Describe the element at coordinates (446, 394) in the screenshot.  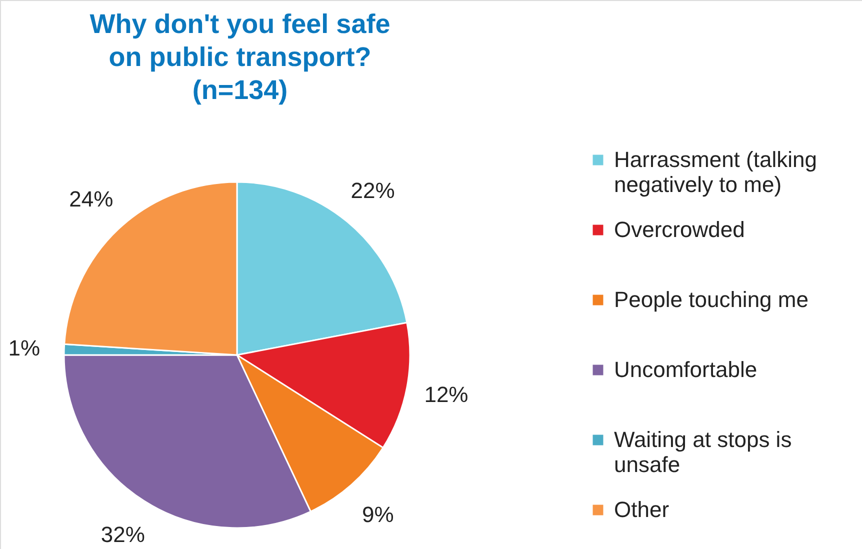
I see `data-label: 12%` at that location.